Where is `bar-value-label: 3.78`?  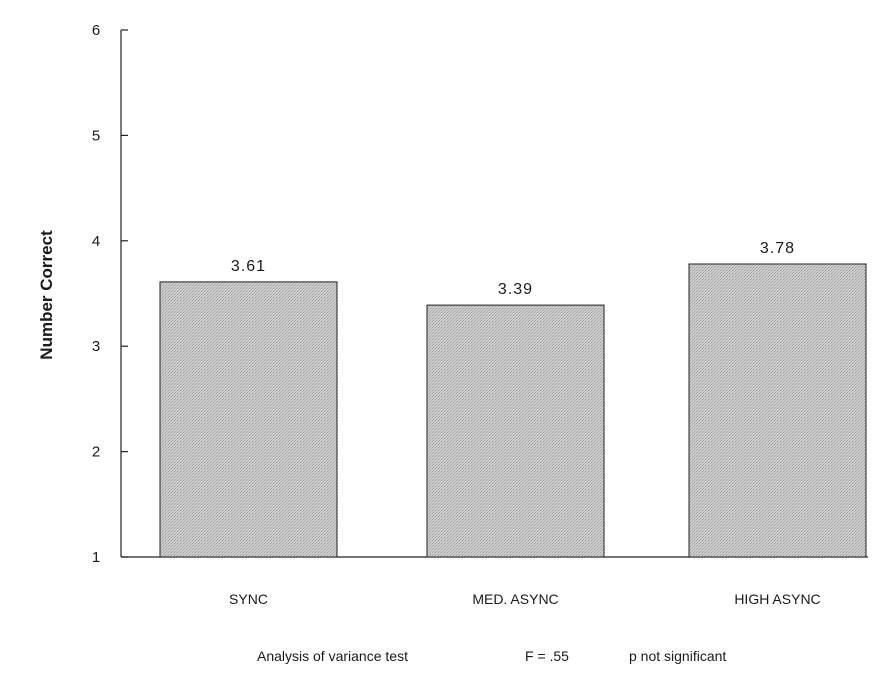 bar-value-label: 3.78 is located at coordinates (777, 248).